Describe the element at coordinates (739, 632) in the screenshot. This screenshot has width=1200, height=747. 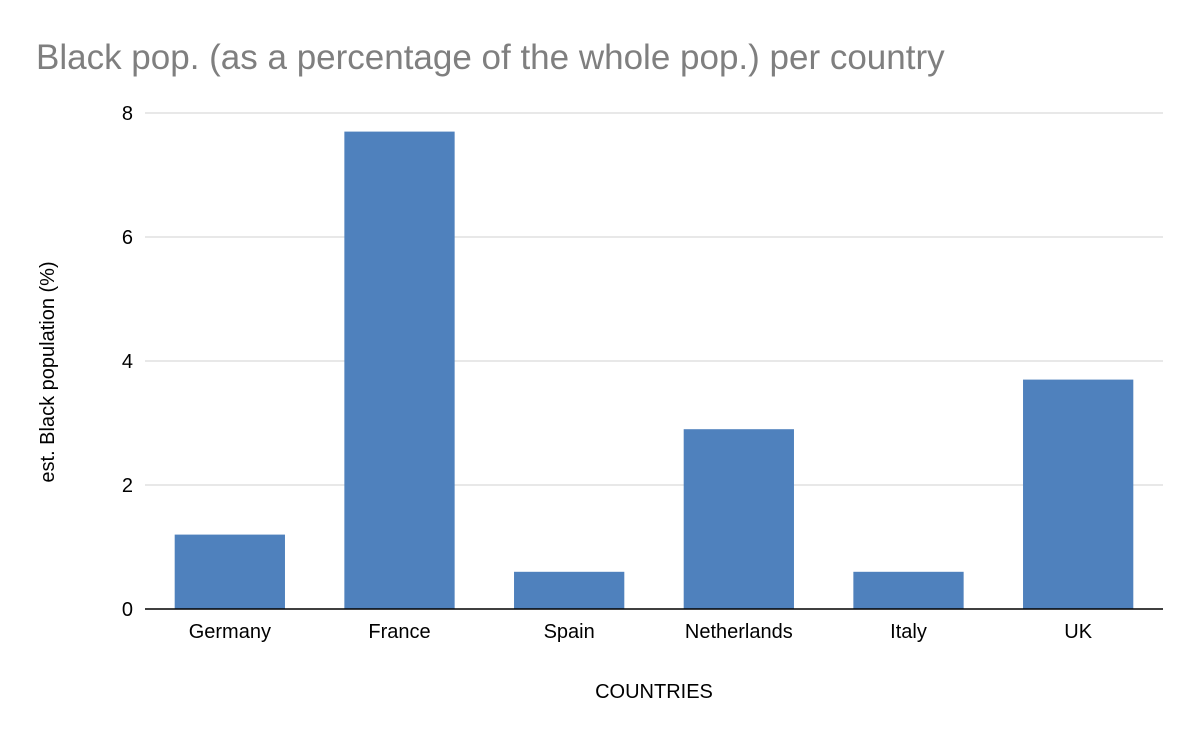
I see `x-tick-label: Netherlands` at that location.